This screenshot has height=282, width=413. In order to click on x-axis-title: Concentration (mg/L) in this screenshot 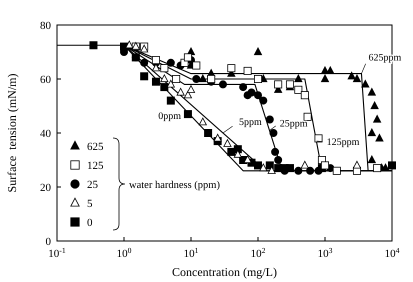, I will do `click(224, 272)`.